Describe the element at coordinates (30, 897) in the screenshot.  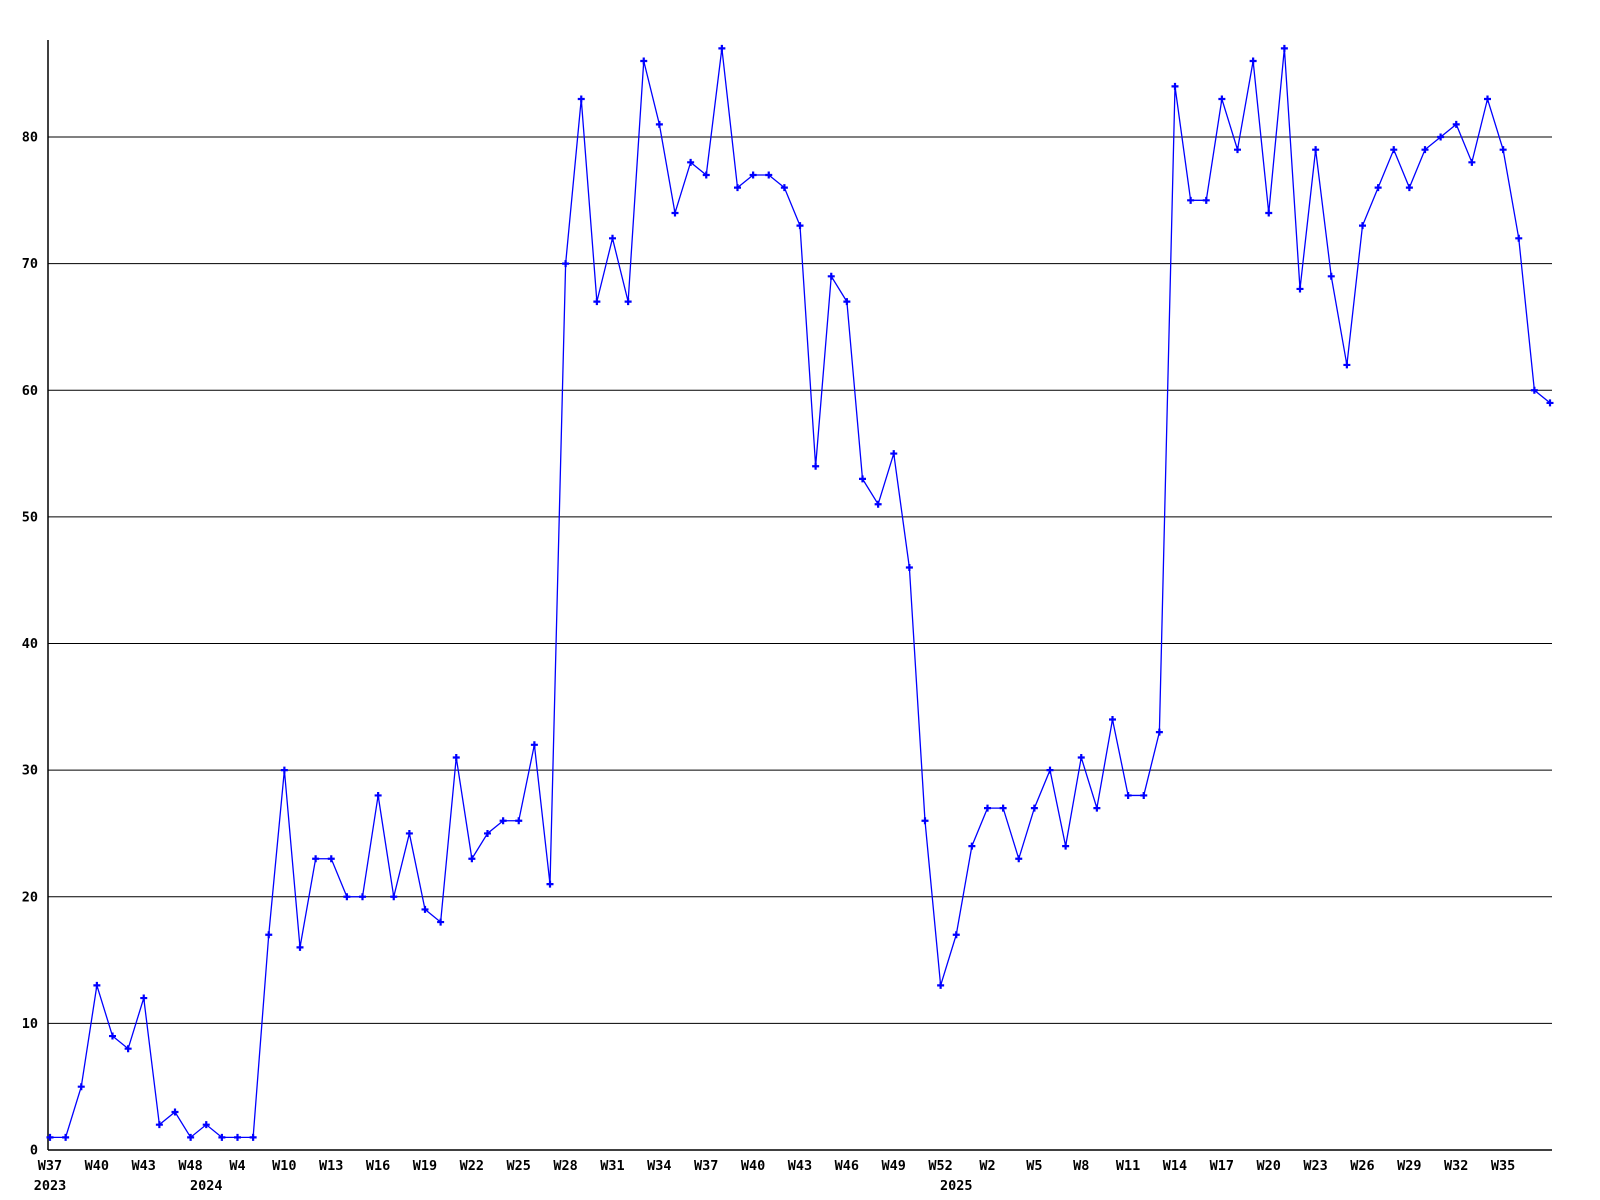
I see `y-axis-tick-label: 20` at that location.